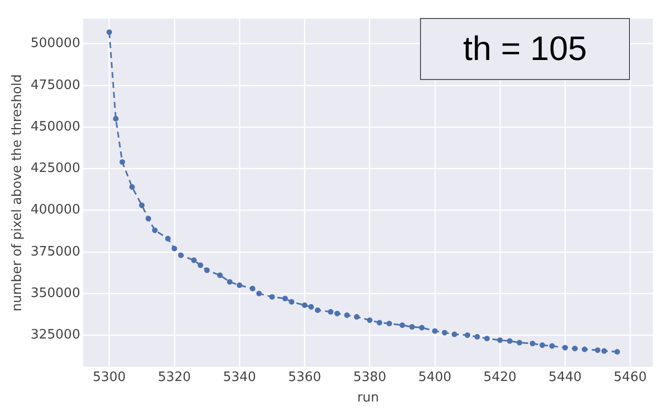 Image resolution: width=671 pixels, height=418 pixels. What do you see at coordinates (55, 335) in the screenshot?
I see `y-tick-label: 325000` at bounding box center [55, 335].